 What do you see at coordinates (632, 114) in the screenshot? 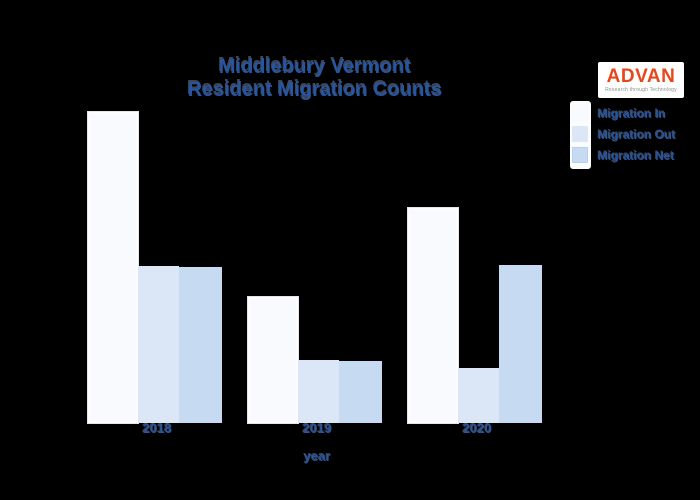
I see `legend-label-migration-in: Migration In` at bounding box center [632, 114].